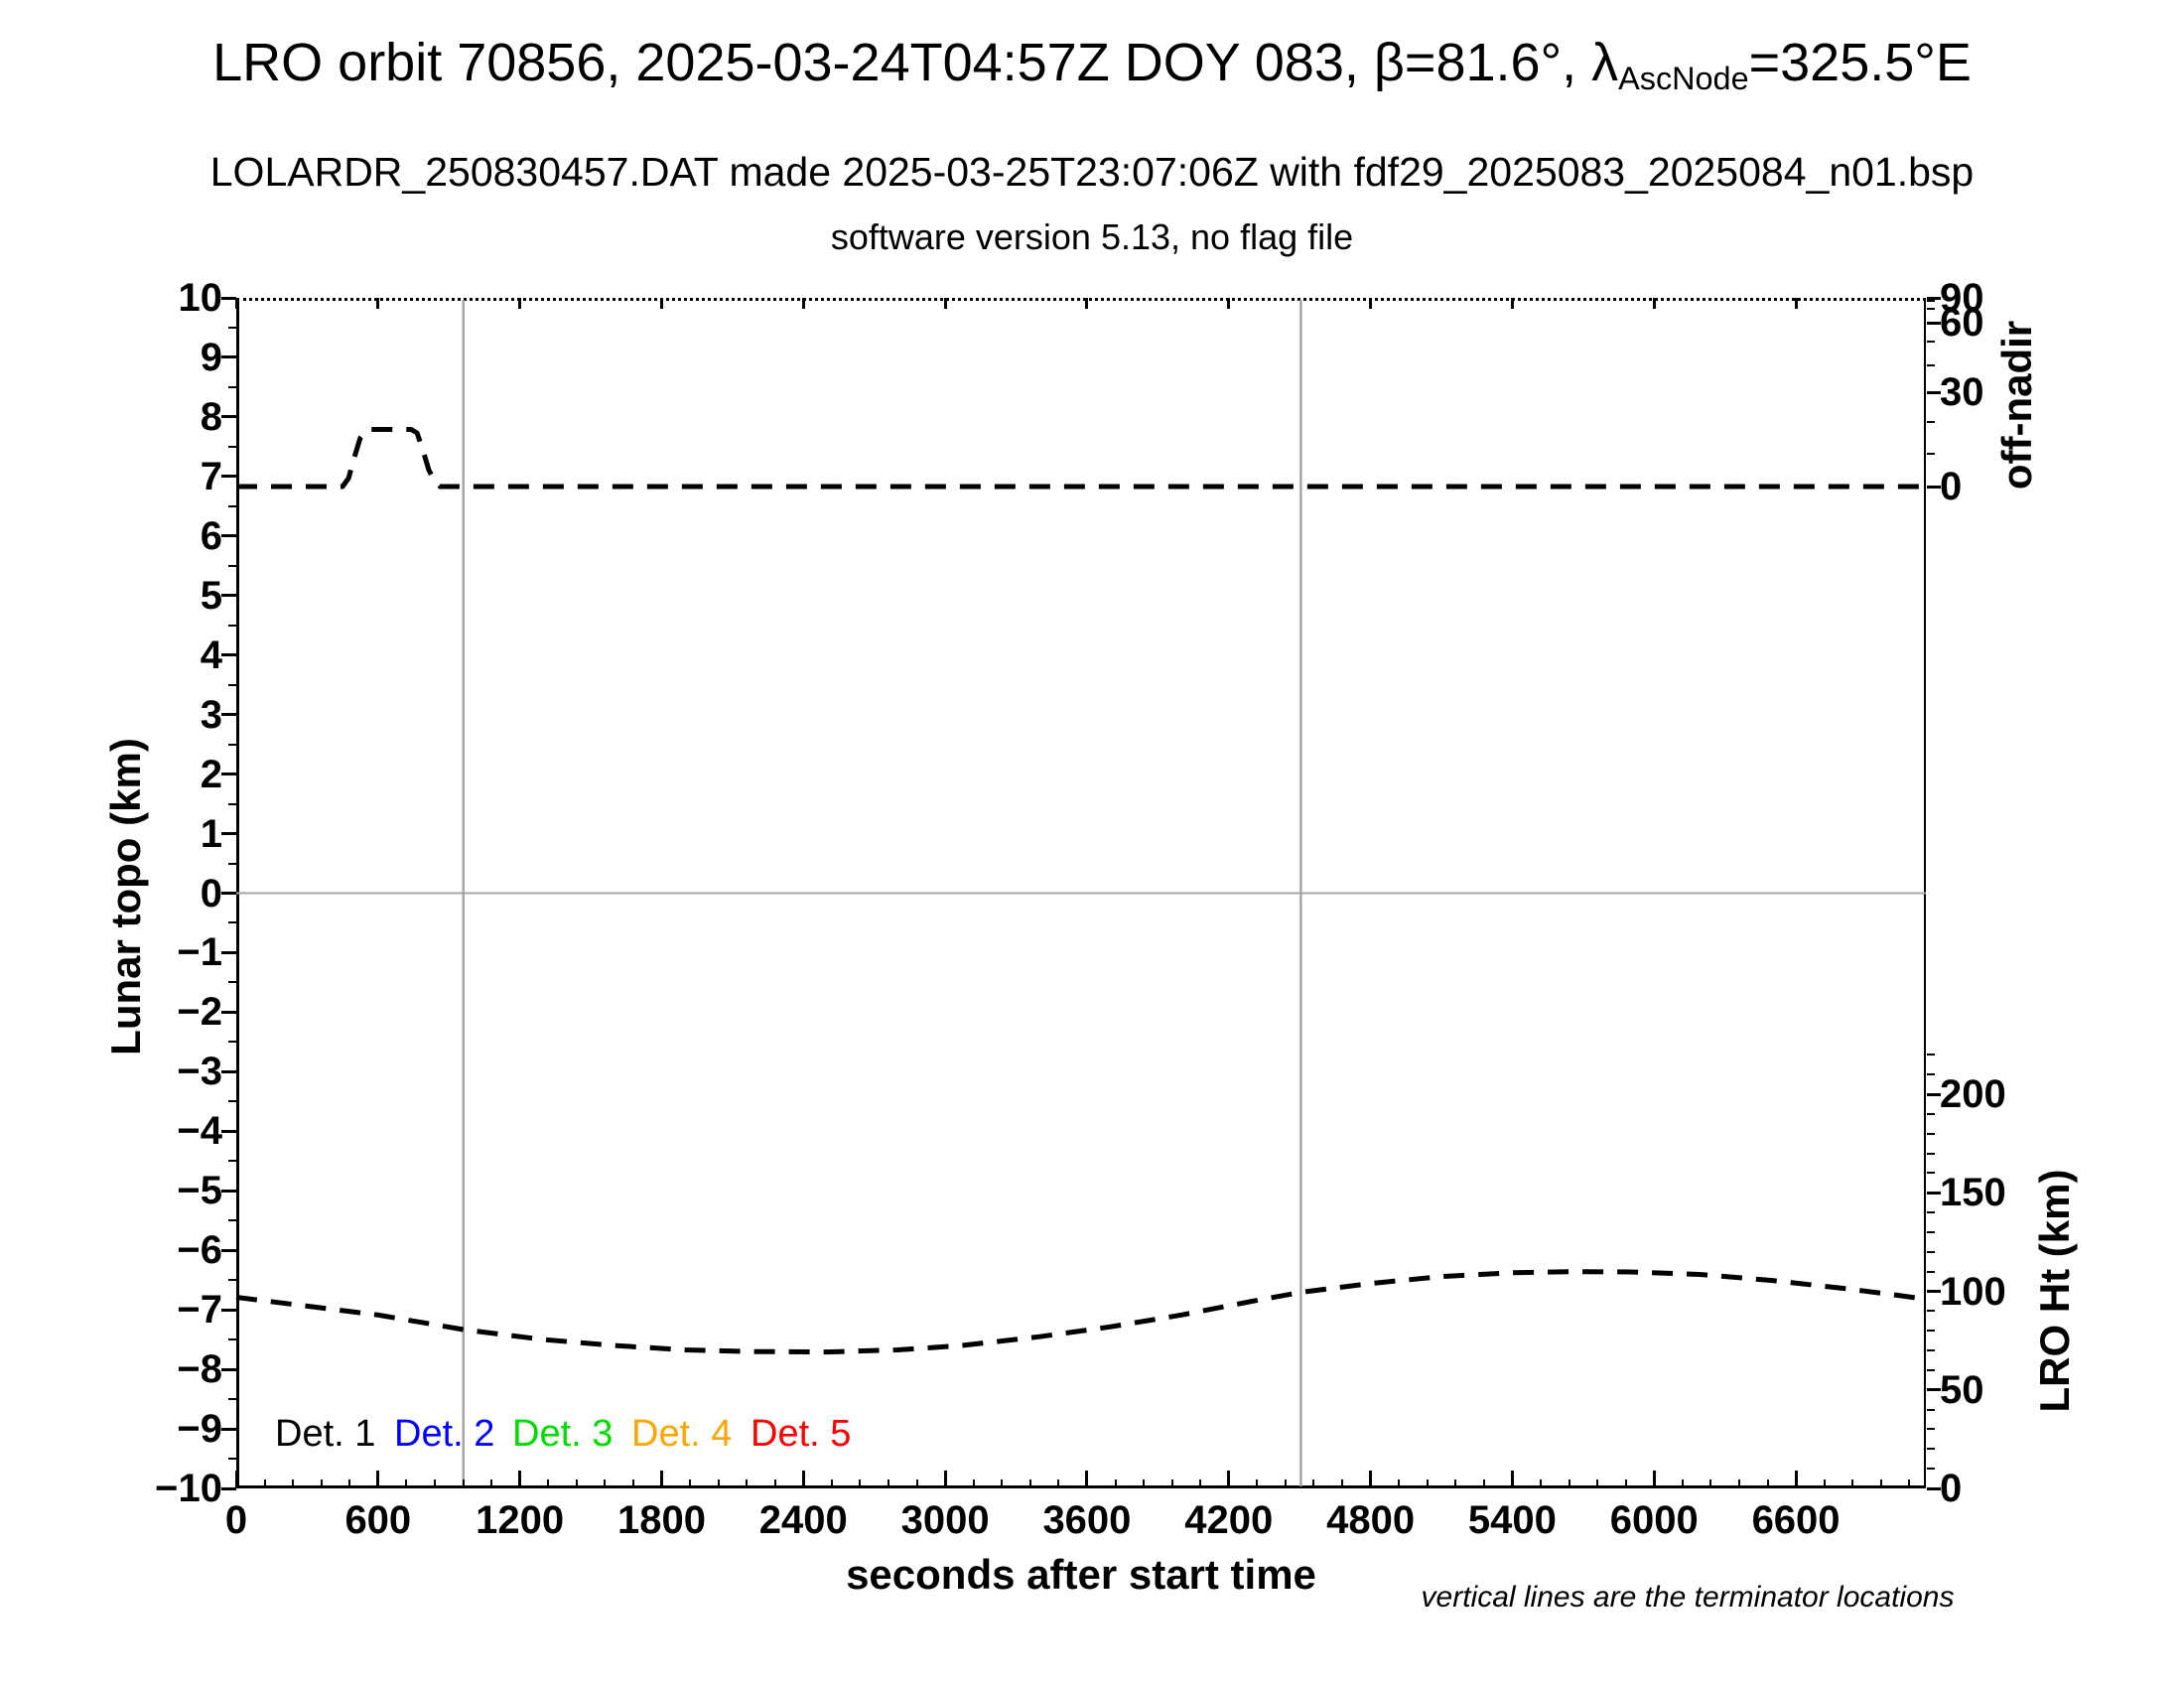  I want to click on x-tick-label: 5400, so click(1512, 1520).